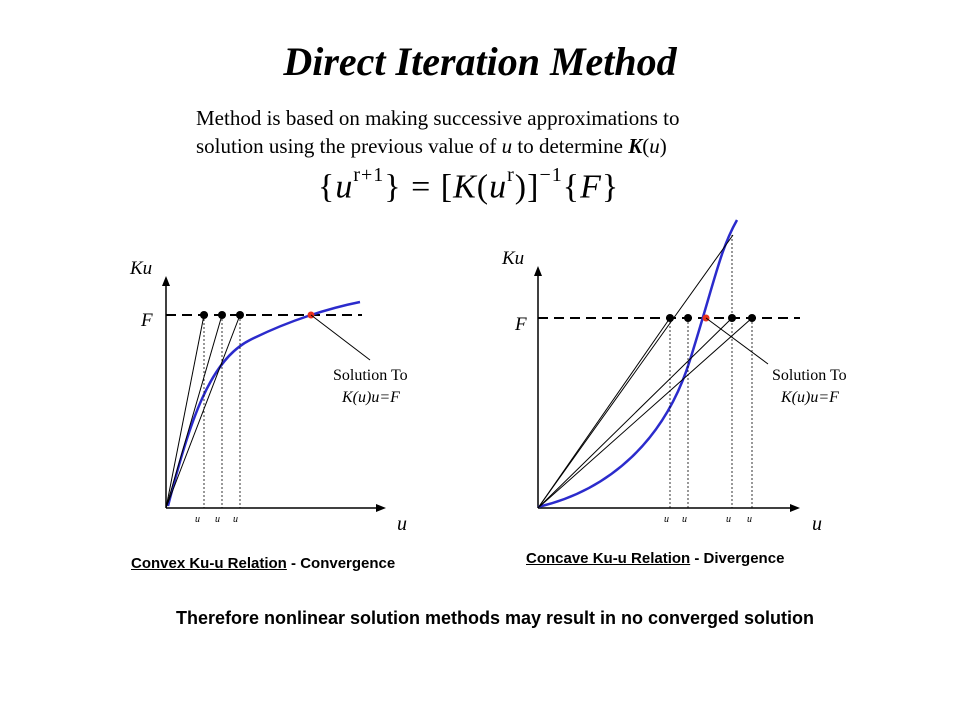 The height and width of the screenshot is (720, 960). Describe the element at coordinates (684, 519) in the screenshot. I see `right-tick-label-2: u` at that location.